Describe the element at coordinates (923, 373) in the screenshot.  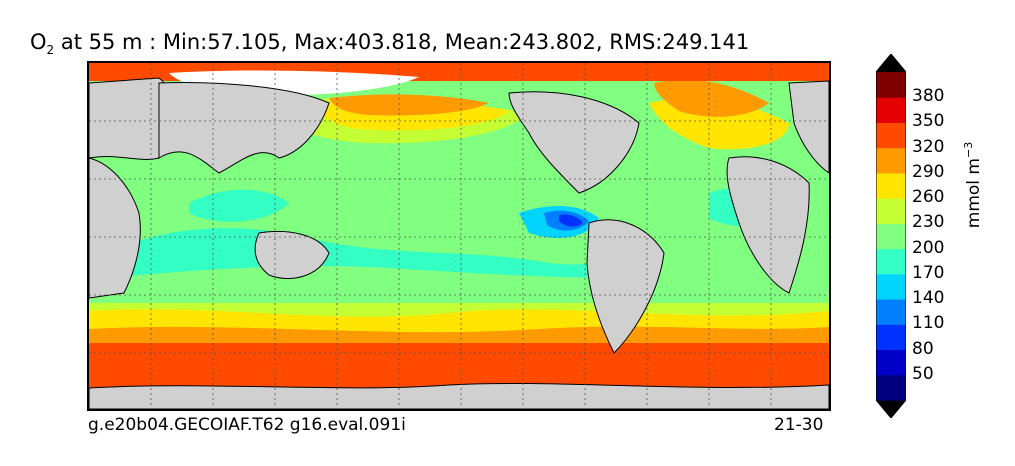
I see `colorbar-tick-label: 50` at that location.